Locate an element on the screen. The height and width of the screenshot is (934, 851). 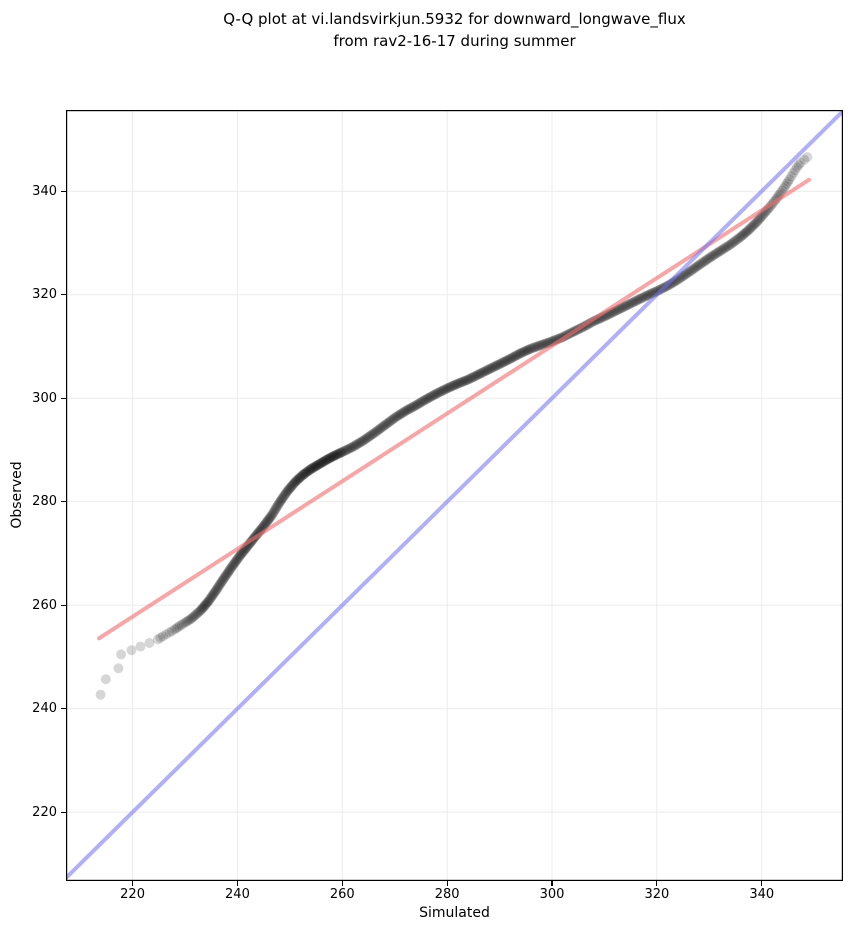
y-tick-label: 320 is located at coordinates (44, 295).